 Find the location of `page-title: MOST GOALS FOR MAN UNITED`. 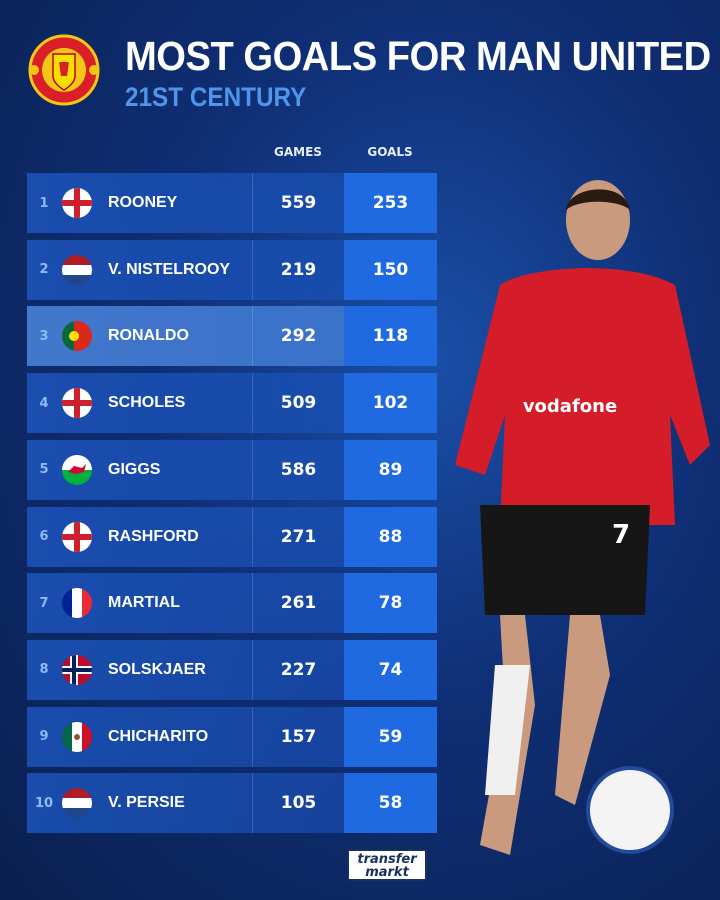

page-title: MOST GOALS FOR MAN UNITED is located at coordinates (418, 56).